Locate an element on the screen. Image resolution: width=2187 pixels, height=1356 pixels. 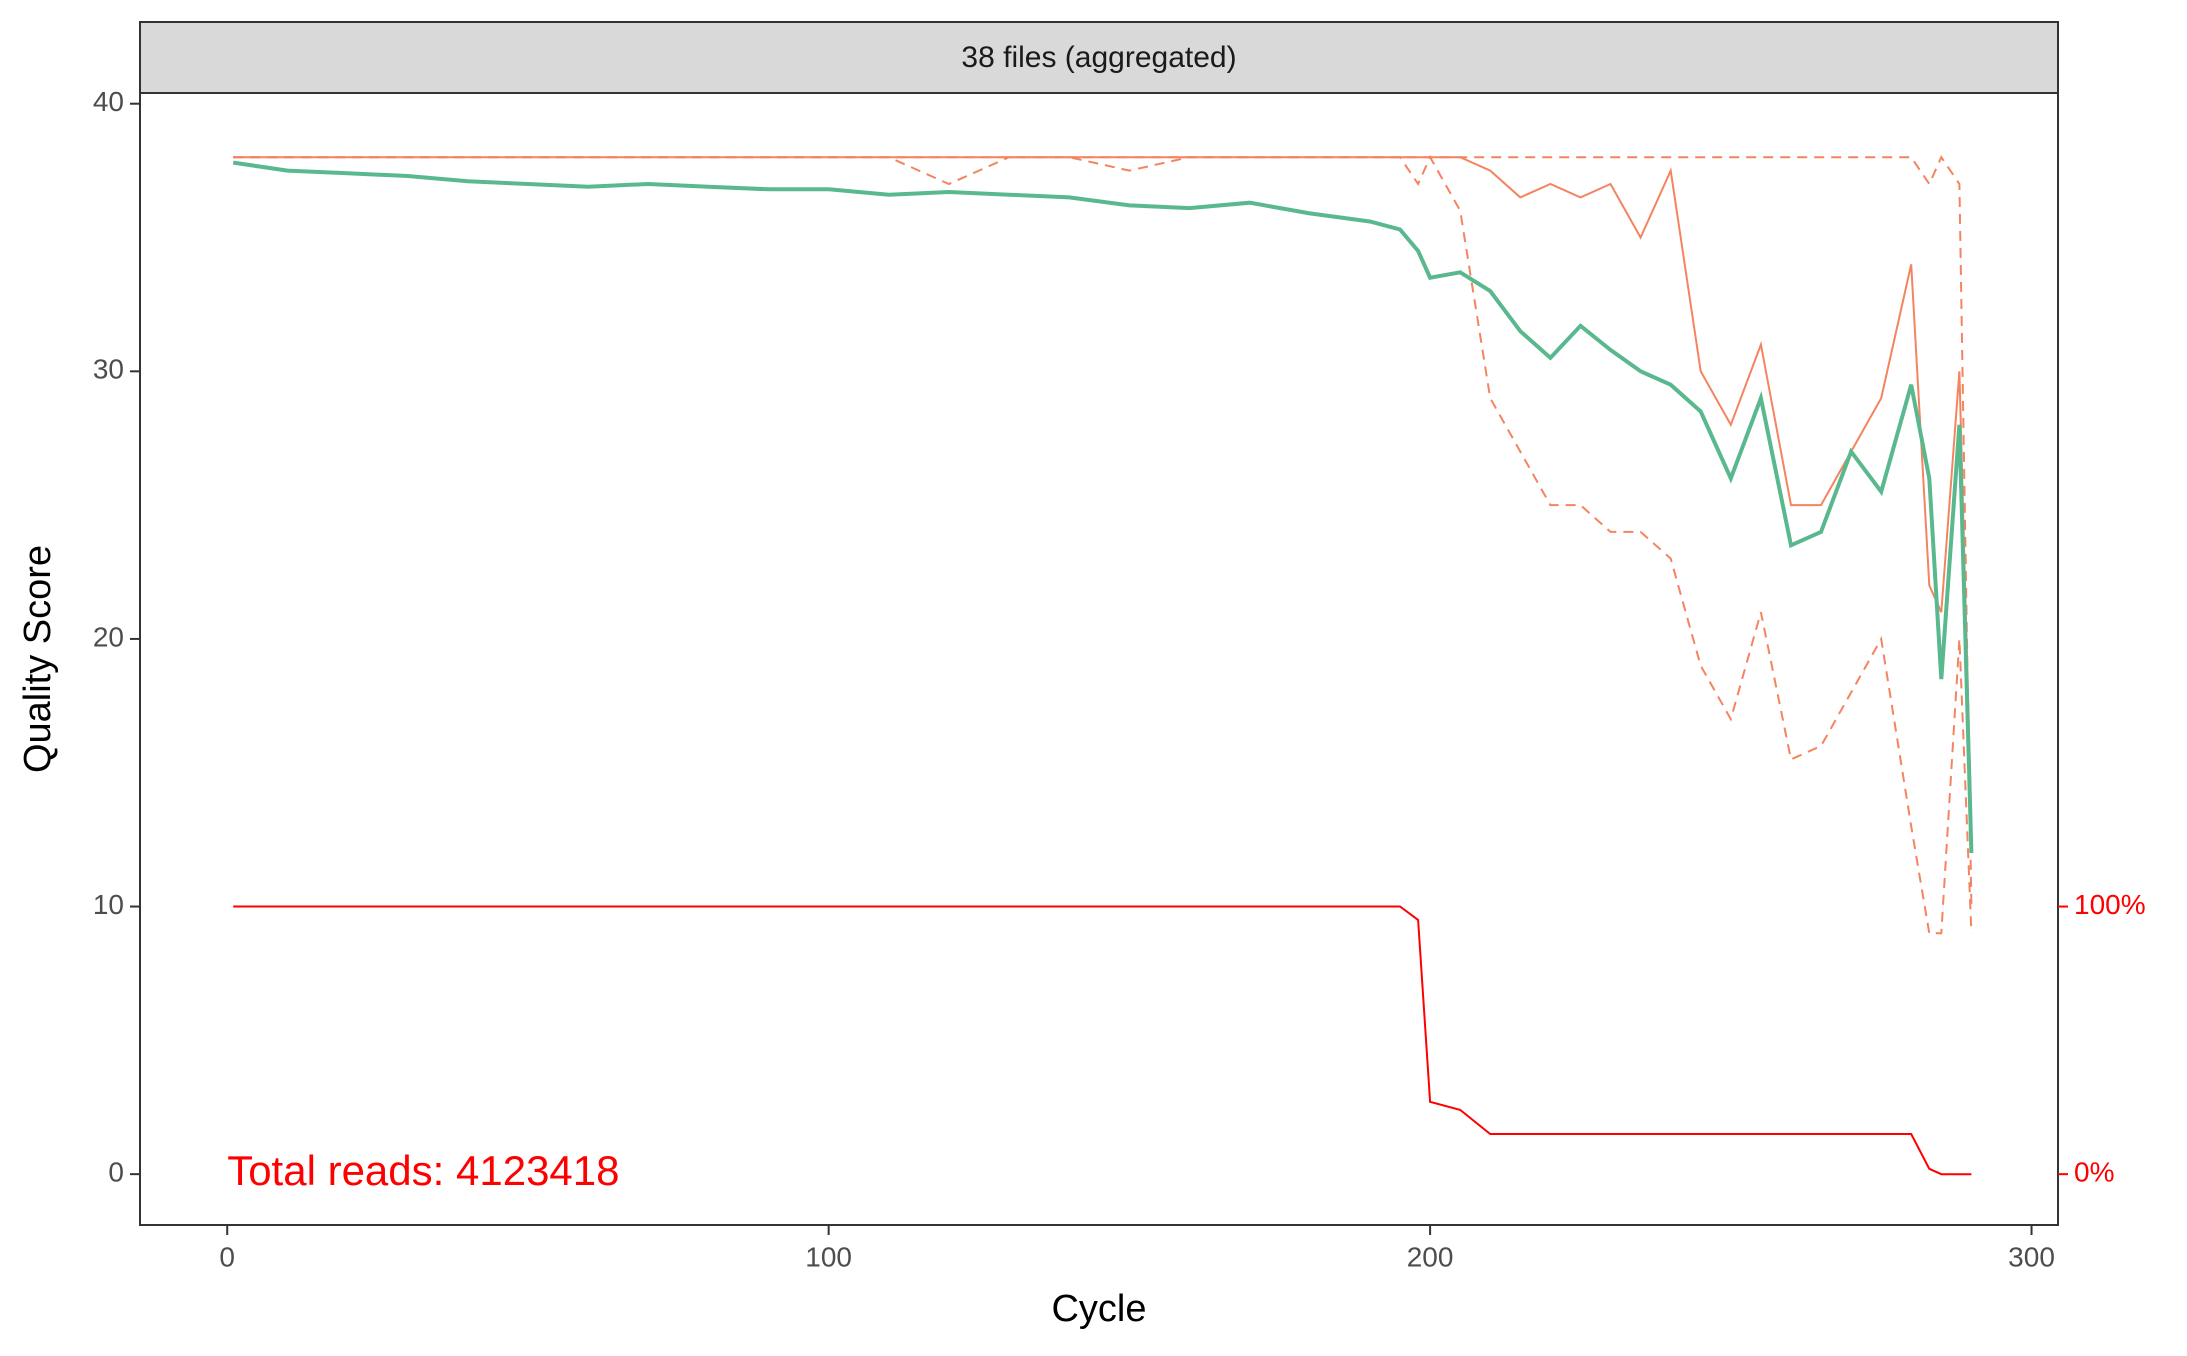
x-axis-title: Cycle is located at coordinates (1098, 1309).